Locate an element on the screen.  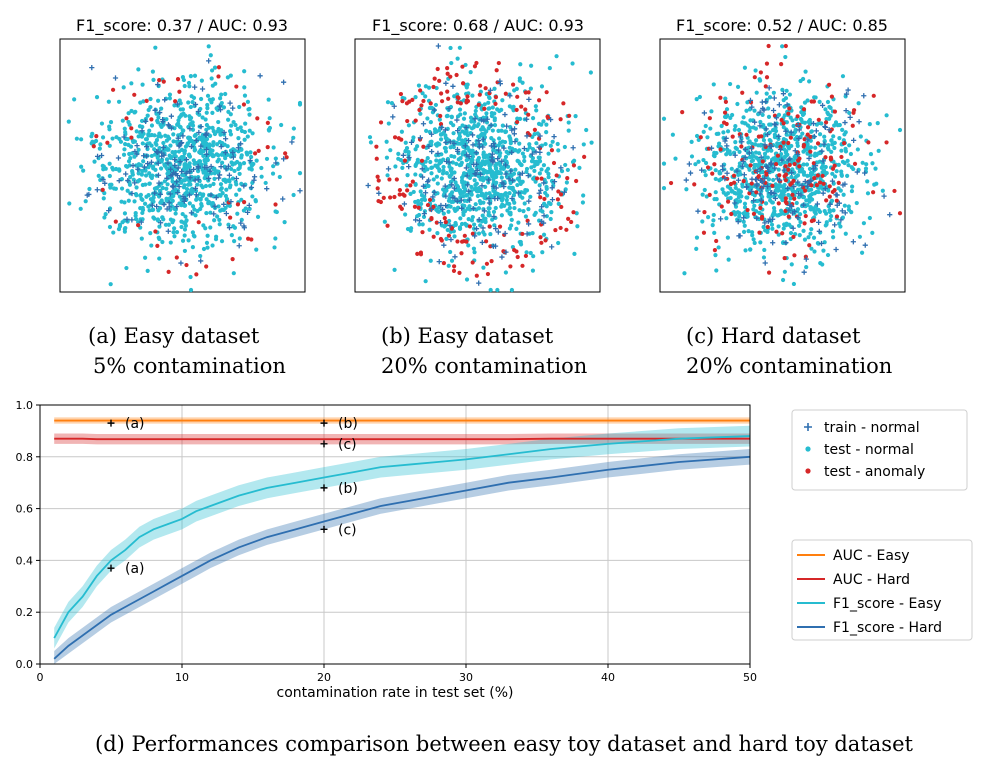
legend-lines-box is located at coordinates (882, 590).